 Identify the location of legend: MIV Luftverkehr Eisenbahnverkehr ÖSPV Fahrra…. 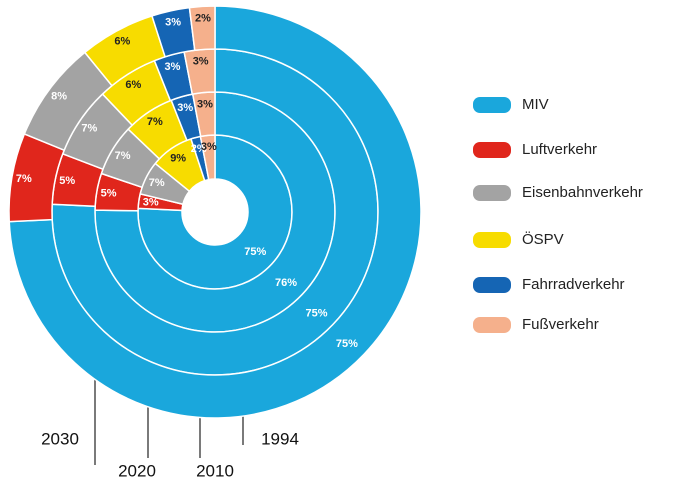
(558, 214).